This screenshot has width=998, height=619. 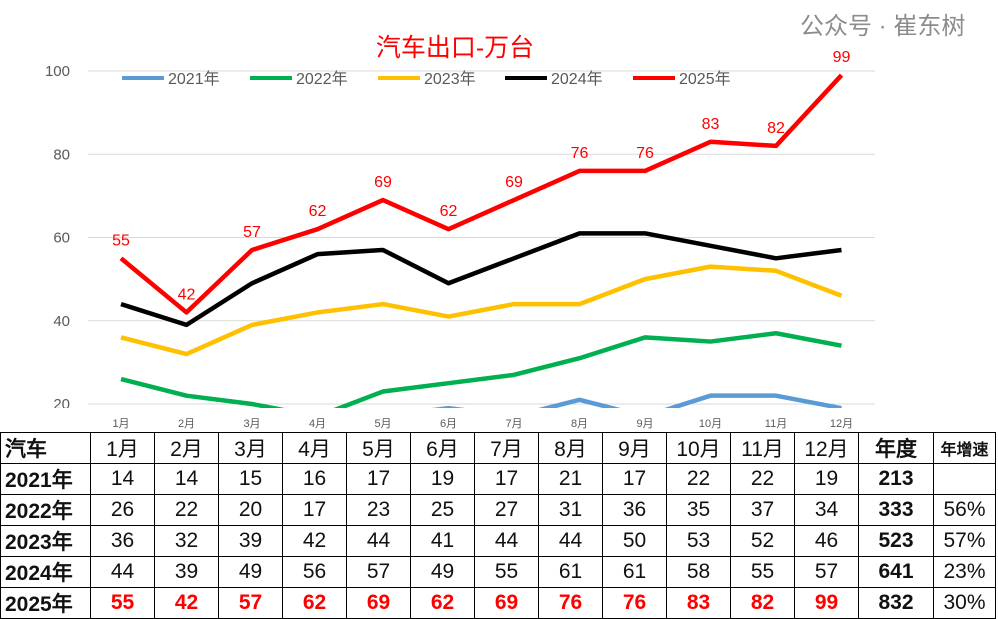 I want to click on cell-value: 23, so click(x=378, y=510).